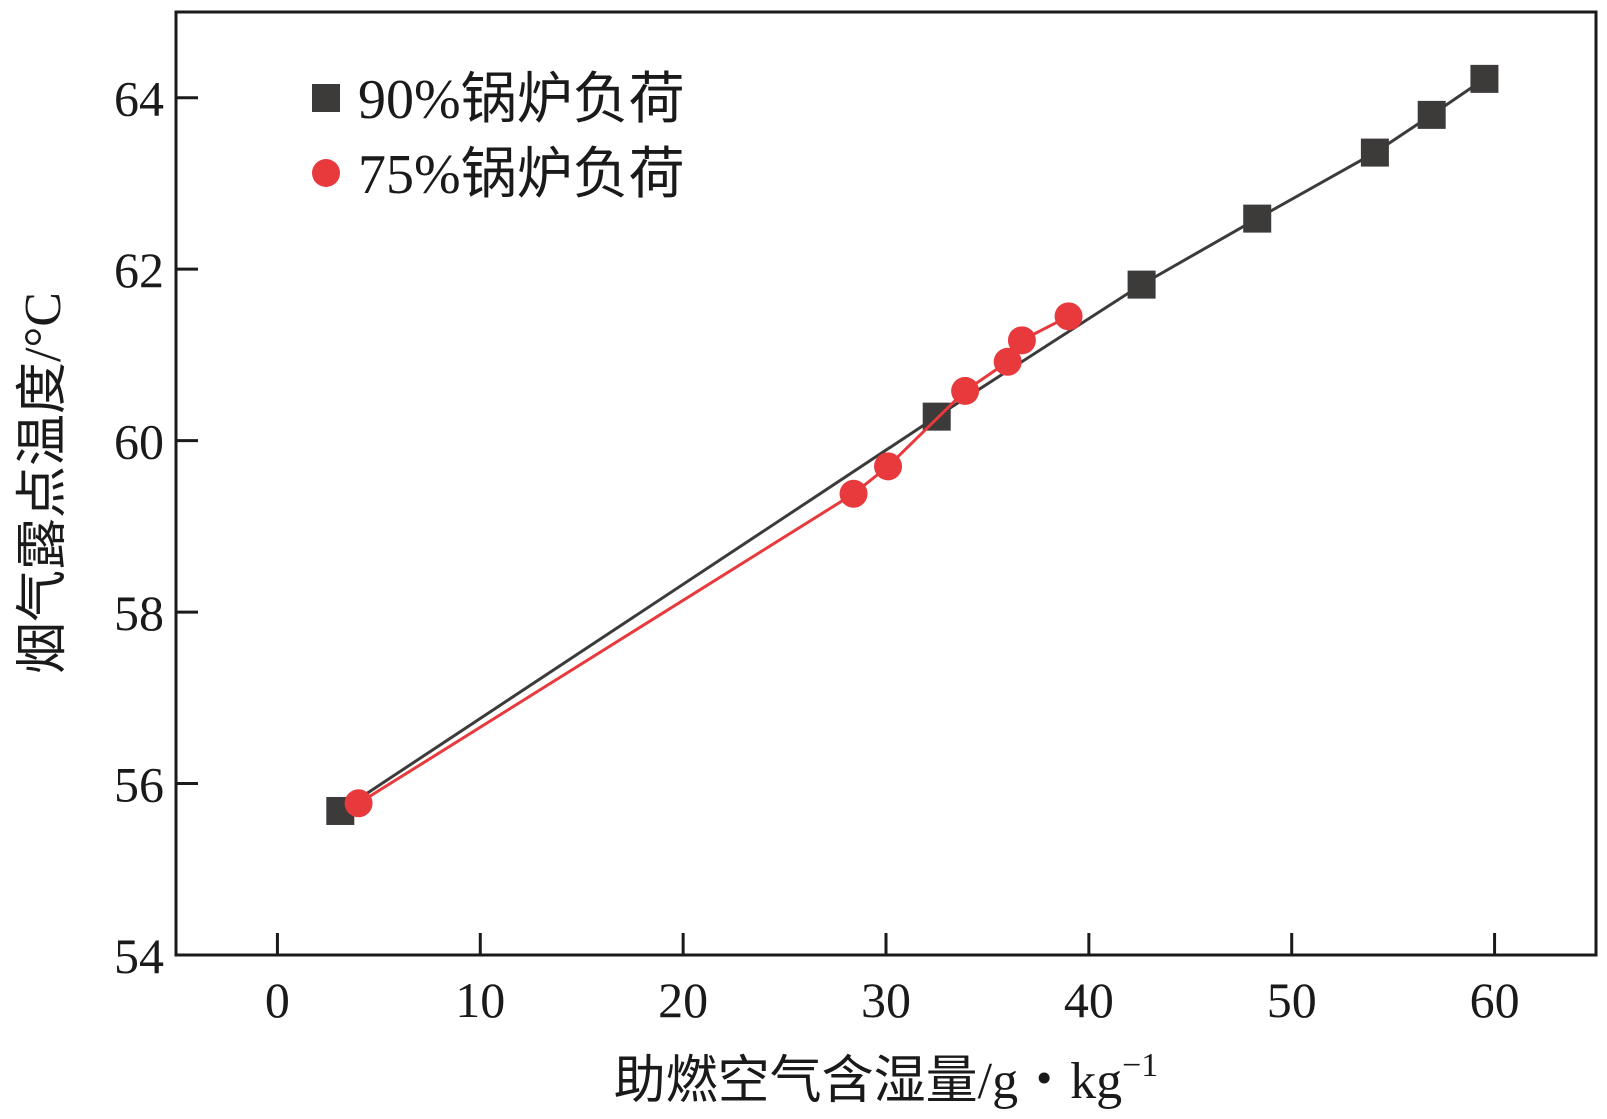  I want to click on x-axis: 0 10 20 30 40 50 60, so click(892, 980).